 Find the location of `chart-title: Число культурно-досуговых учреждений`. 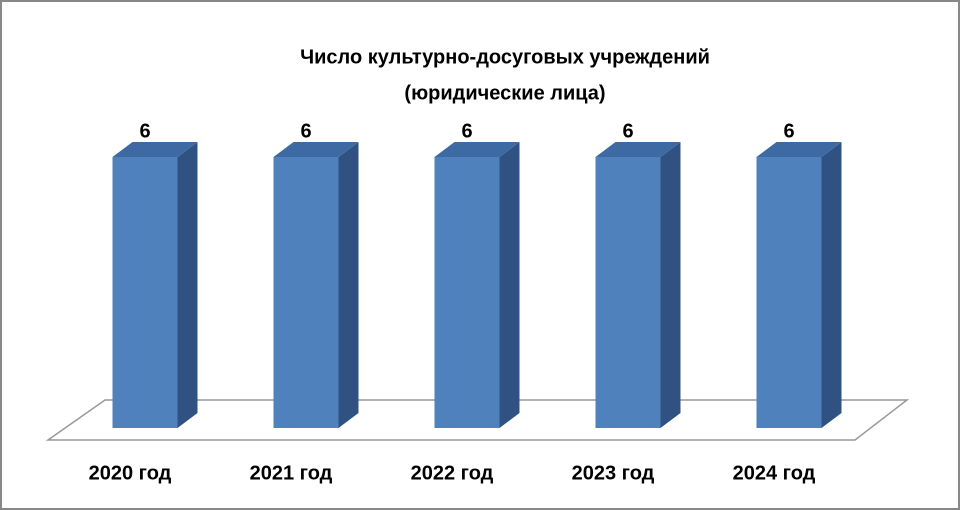

chart-title: Число культурно-досуговых учреждений is located at coordinates (505, 57).